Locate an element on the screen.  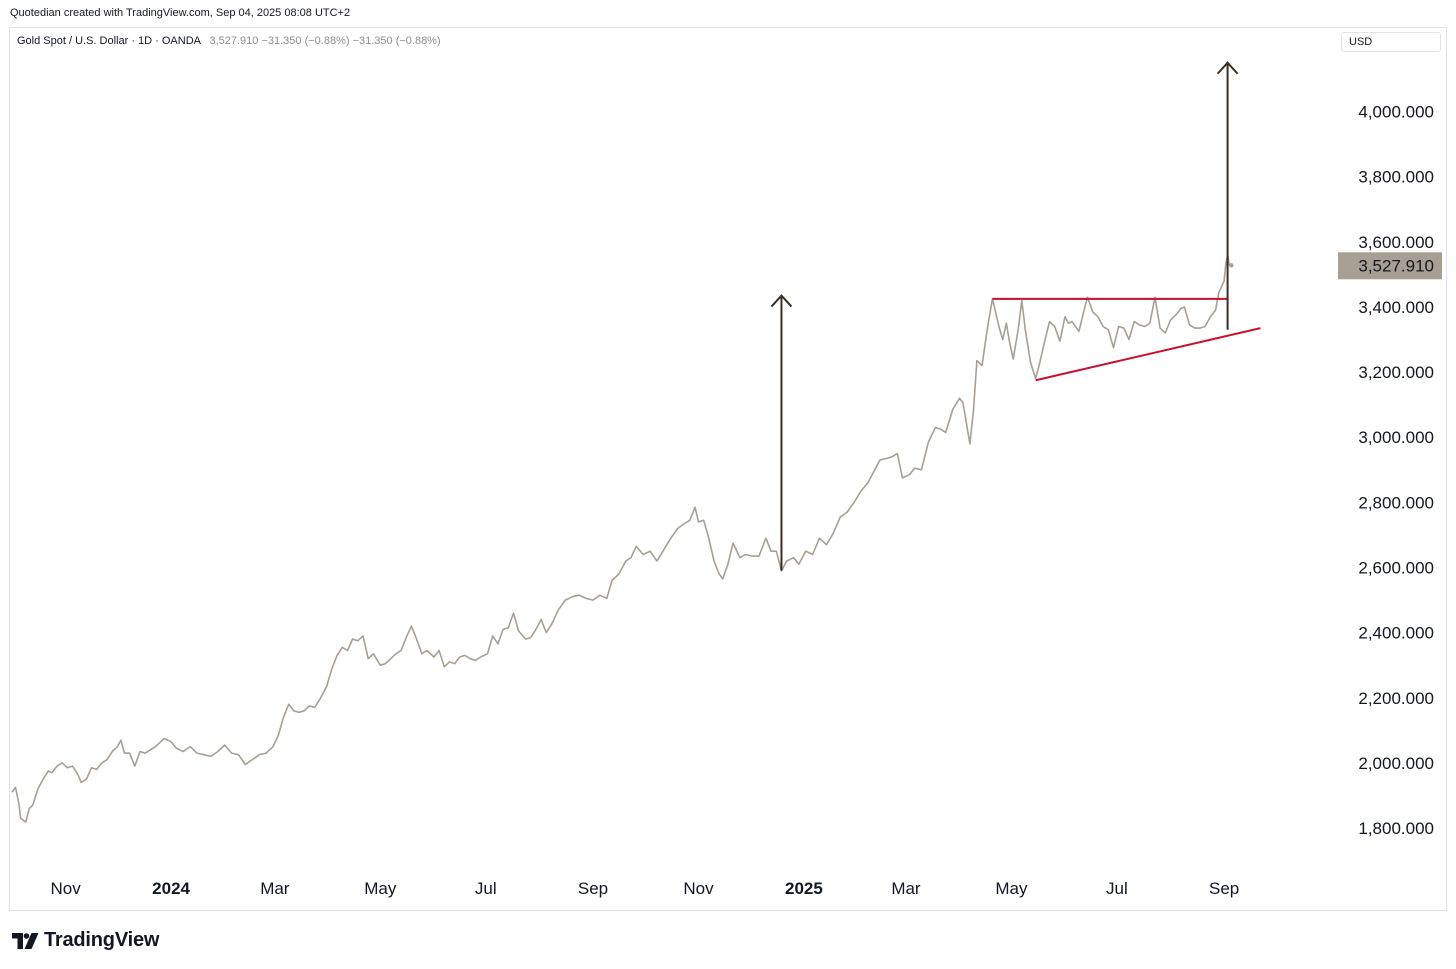
tradingview-logo-icon is located at coordinates (25, 940).